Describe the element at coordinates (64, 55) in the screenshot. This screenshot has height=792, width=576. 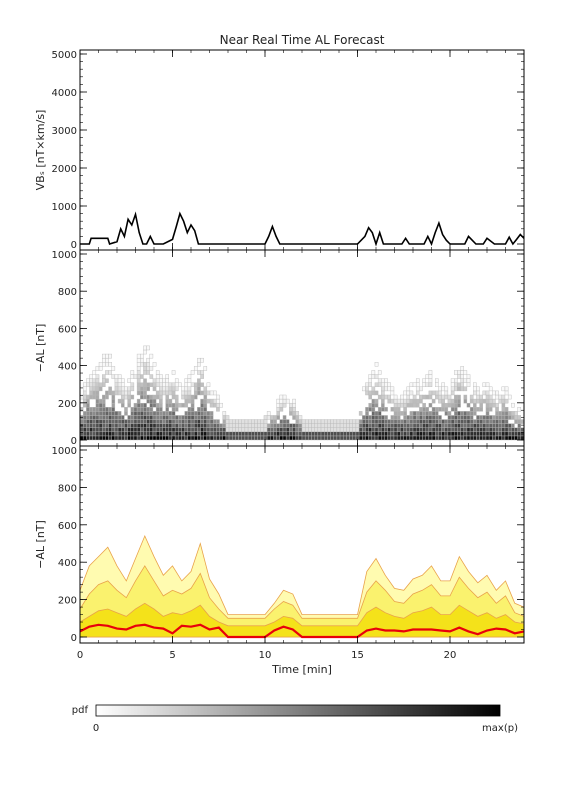
I see `y-tick-label: 5000` at that location.